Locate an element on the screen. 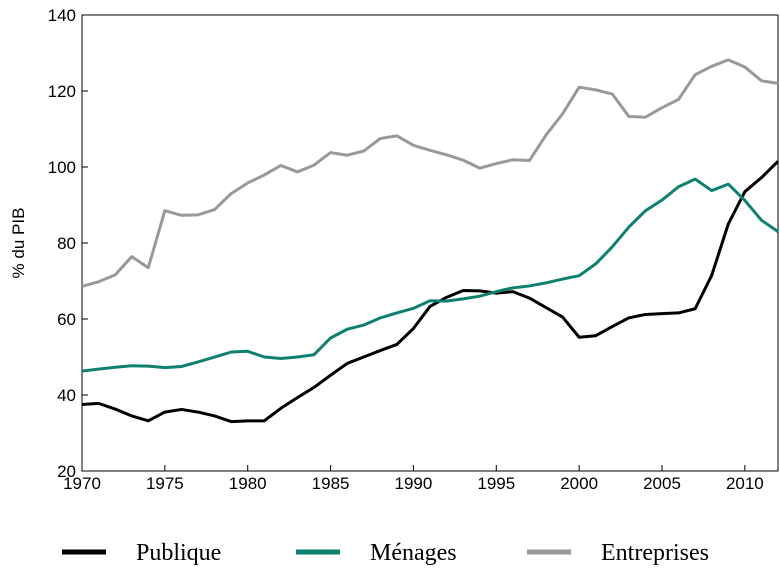 The image size is (780, 569). y-tick-label: 100 is located at coordinates (62, 167).